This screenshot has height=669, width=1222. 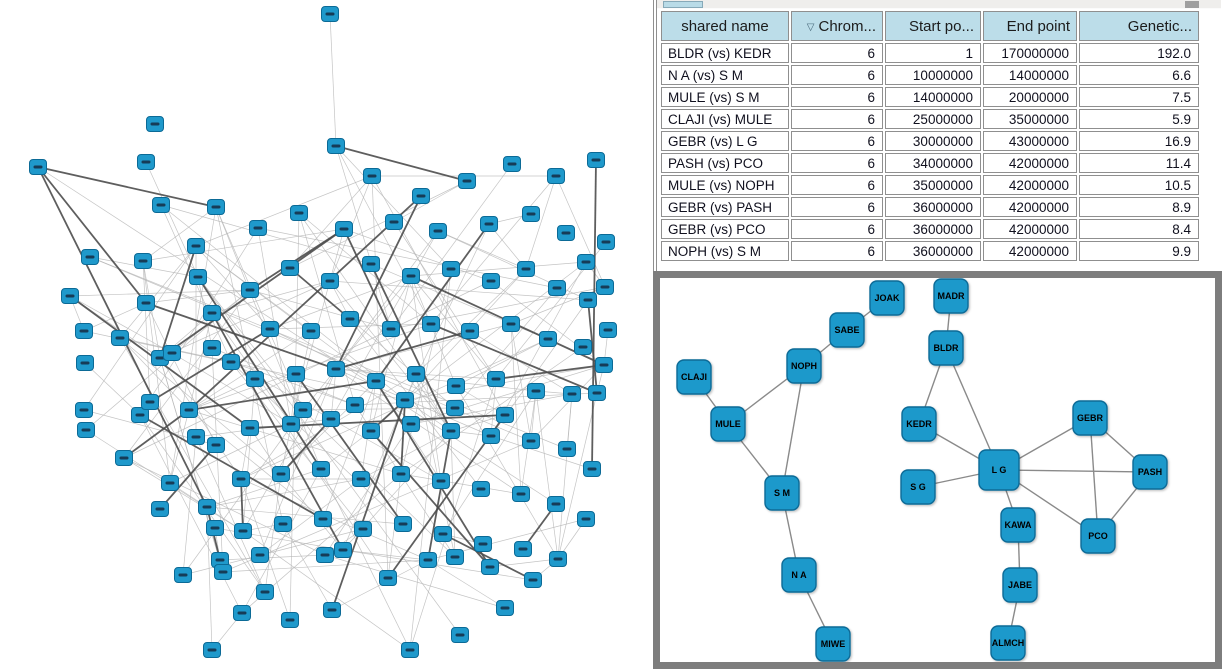 What do you see at coordinates (725, 75) in the screenshot?
I see `table-cell: N A (vs) S M` at bounding box center [725, 75].